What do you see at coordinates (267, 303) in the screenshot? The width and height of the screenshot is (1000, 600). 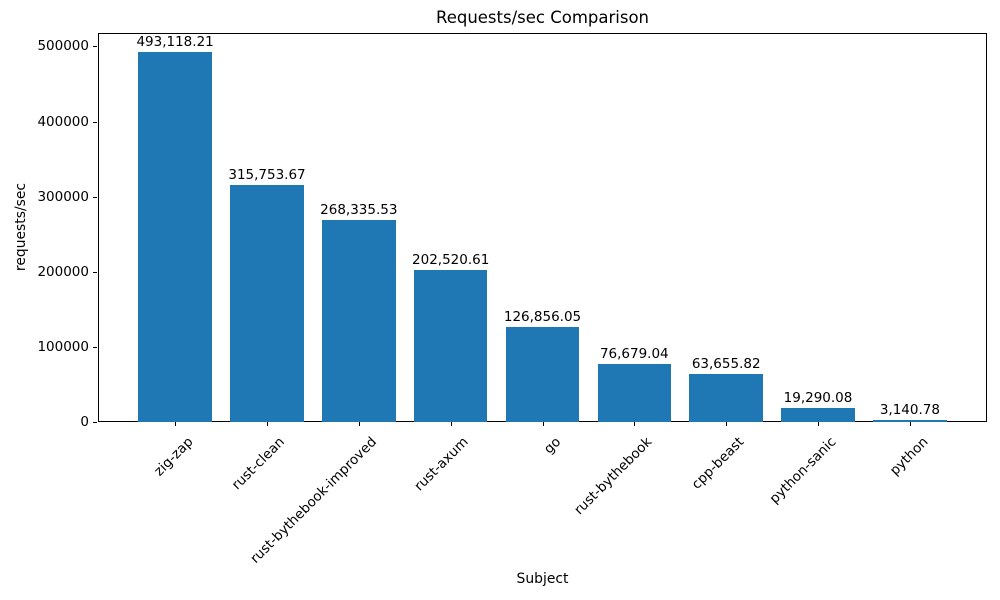 I see `bar-rust-clean` at bounding box center [267, 303].